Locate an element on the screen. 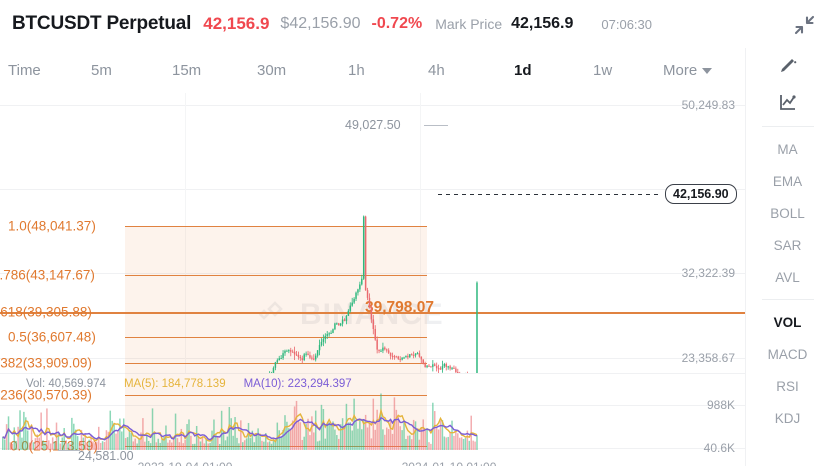 This screenshot has height=466, width=829. fib-line-1.0 is located at coordinates (276, 227).